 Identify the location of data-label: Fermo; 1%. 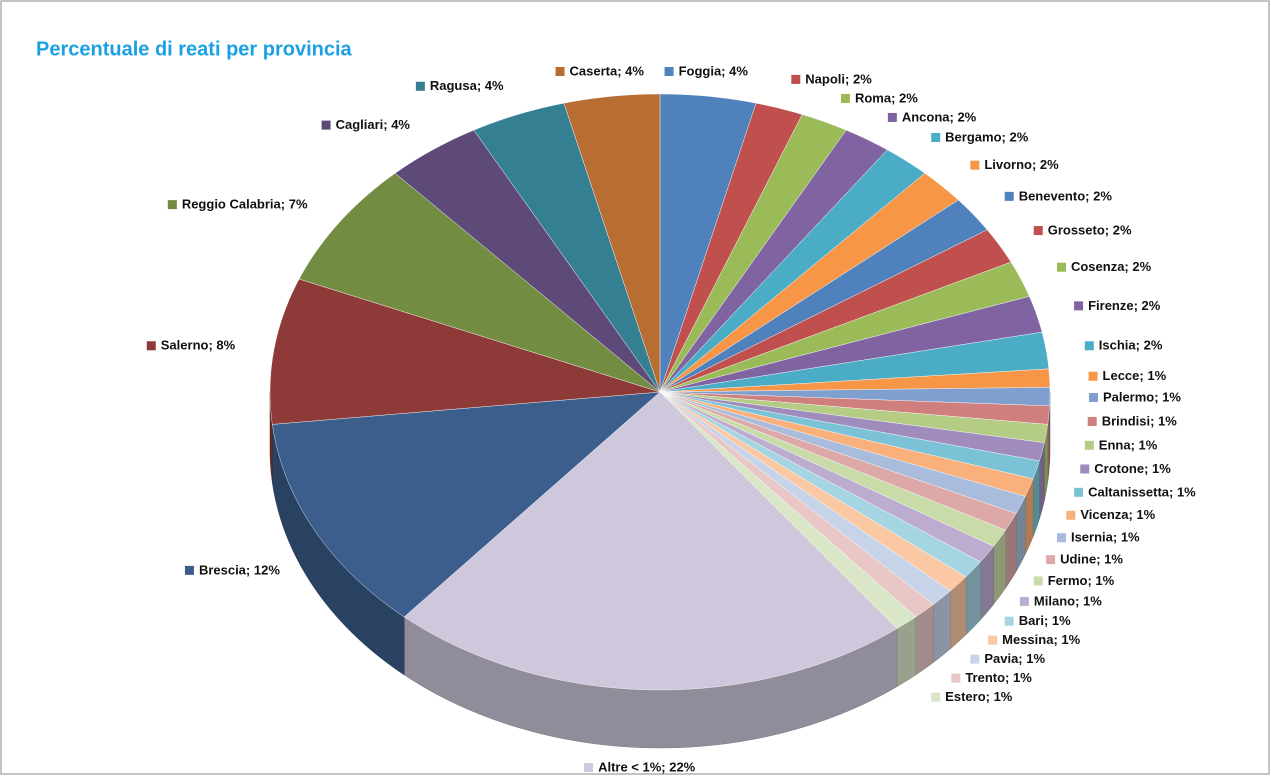
(1081, 580).